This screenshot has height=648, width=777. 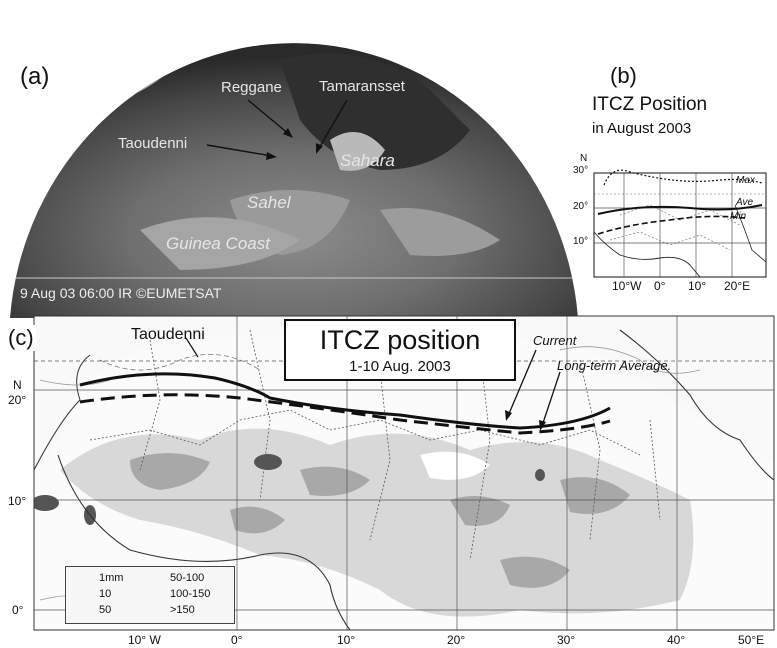 What do you see at coordinates (660, 286) in the screenshot?
I see `inset-lon-0: 0°` at bounding box center [660, 286].